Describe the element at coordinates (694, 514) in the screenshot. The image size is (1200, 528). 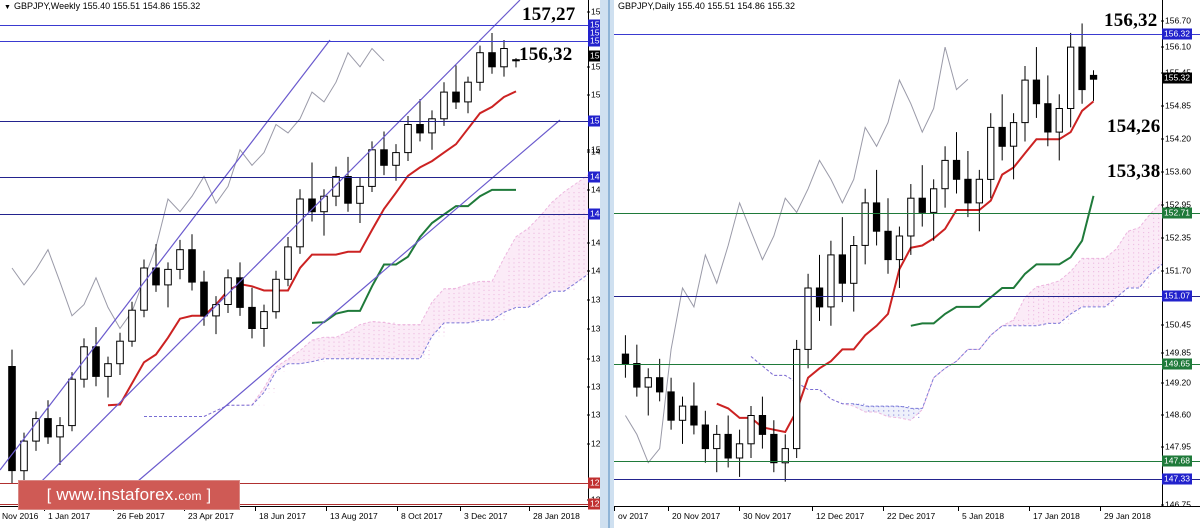
I see `time-axis-tick: 20 Nov 2017` at that location.